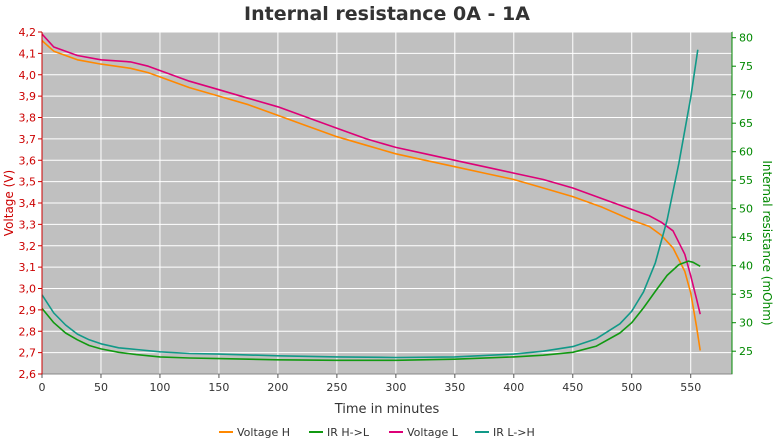 This screenshot has width=774, height=444. I want to click on left-tick-label: 4,1, so click(28, 53).